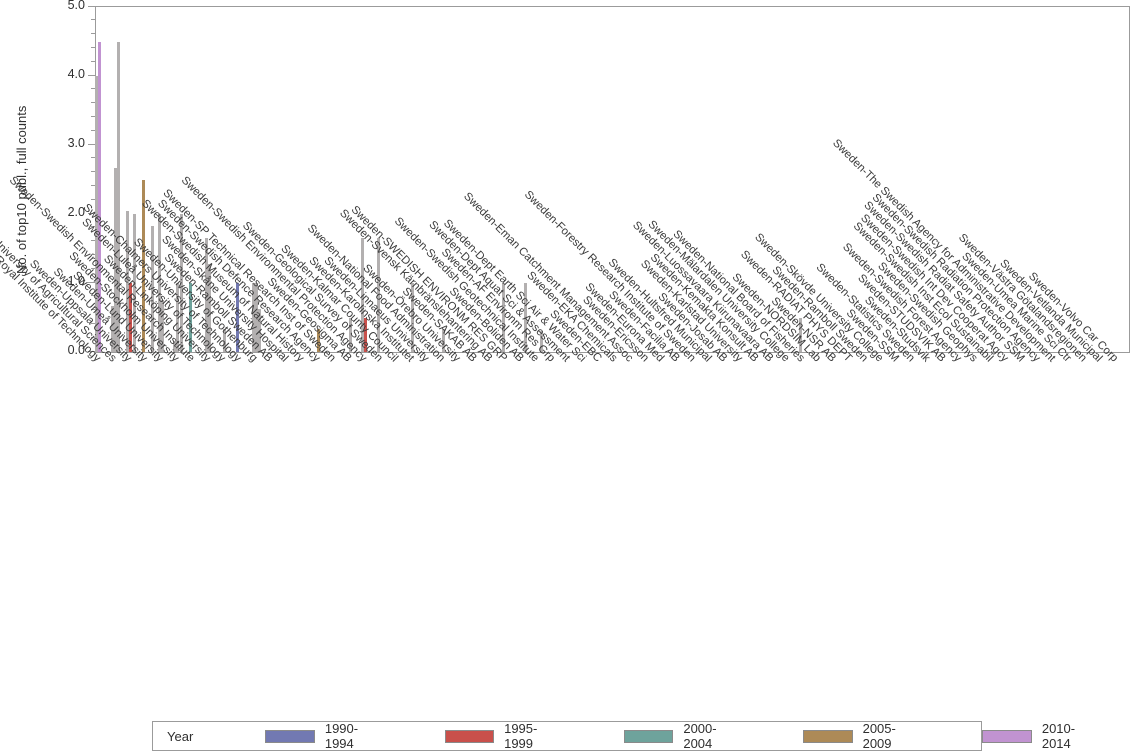 The width and height of the screenshot is (1134, 756). I want to click on legend-label: 1990-1994, so click(341, 736).